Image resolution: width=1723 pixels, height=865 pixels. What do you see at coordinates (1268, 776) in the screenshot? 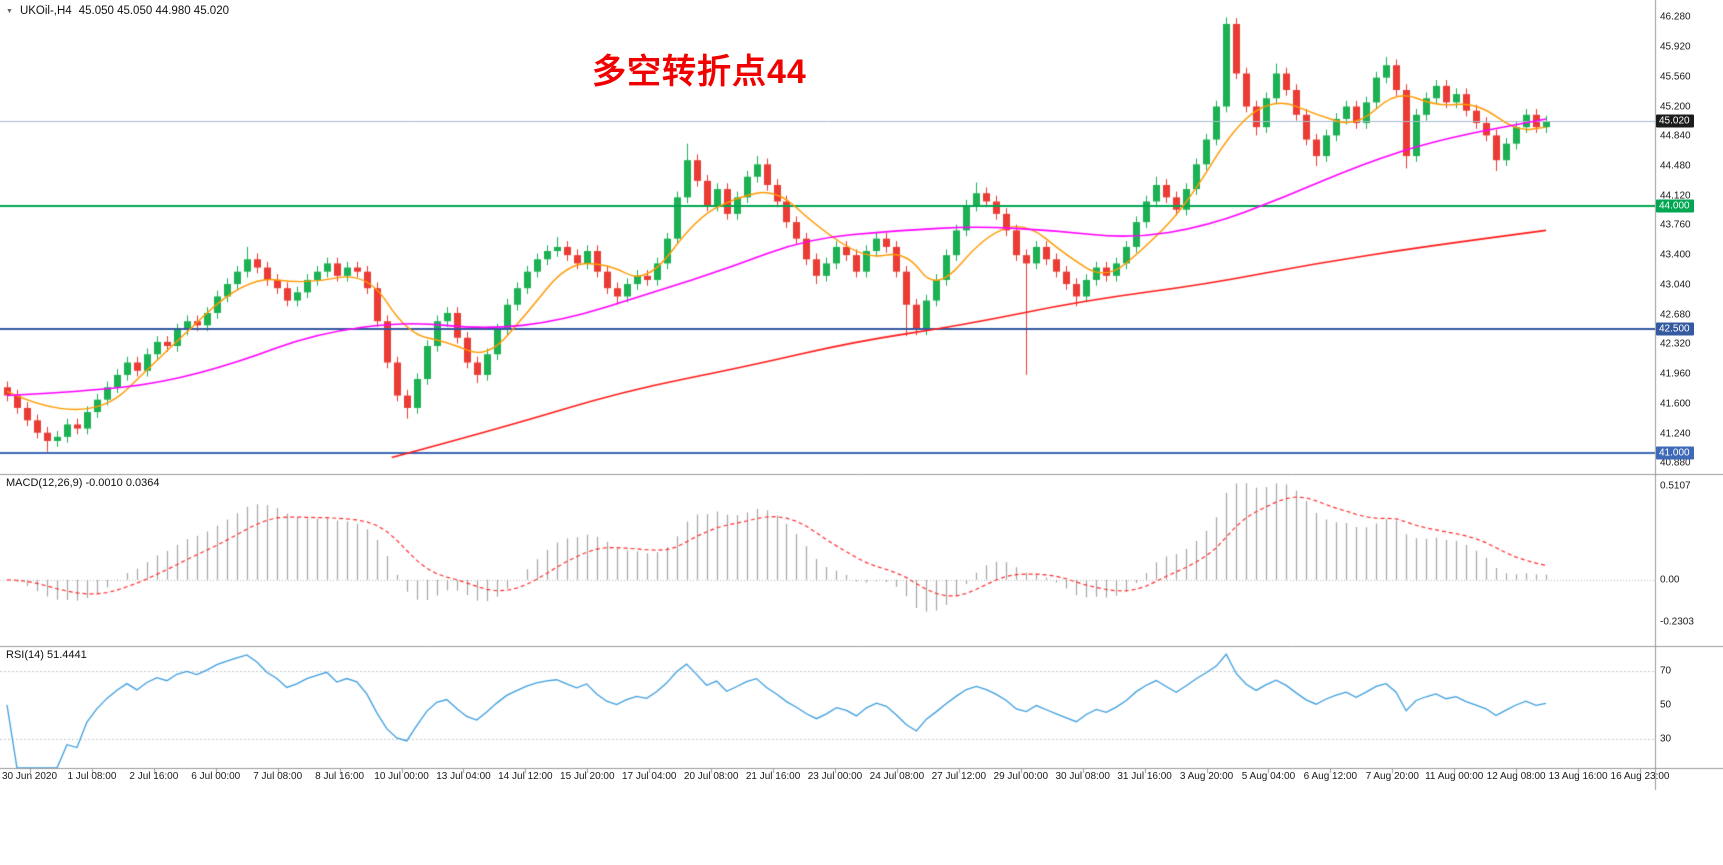
I see `time-axis-label: 5 Aug 04:00` at bounding box center [1268, 776].